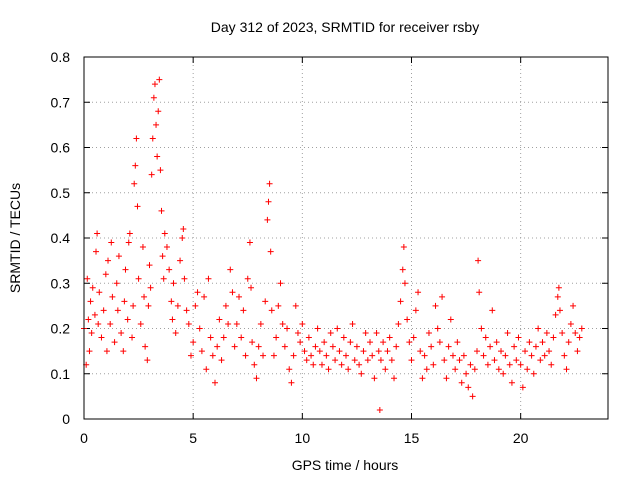 The width and height of the screenshot is (640, 485). Describe the element at coordinates (66, 419) in the screenshot. I see `y-tick-label: 0` at that location.